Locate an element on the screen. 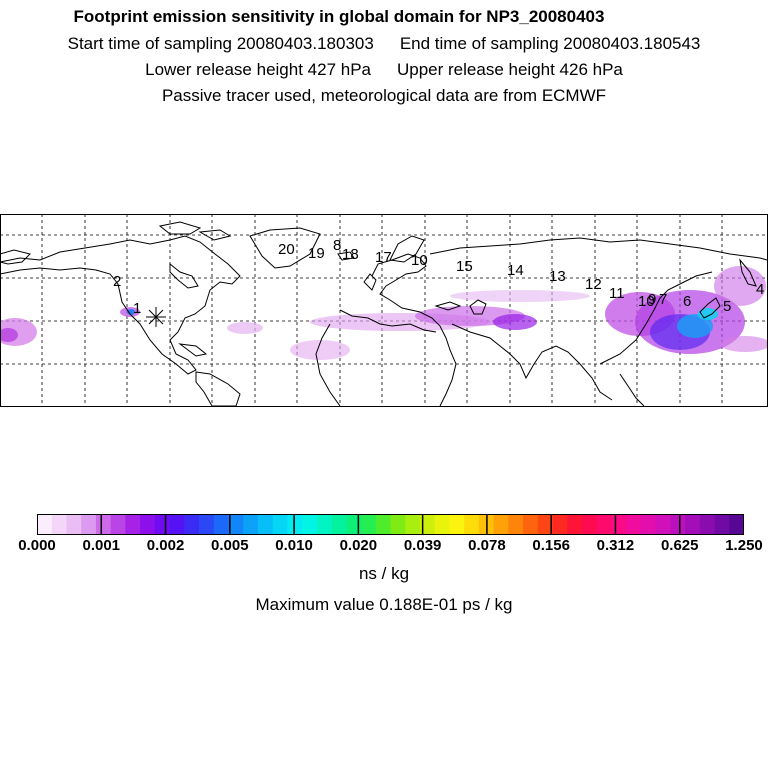 Image resolution: width=768 pixels, height=768 pixels. colorbar-tick-label: 0.312 is located at coordinates (615, 545).